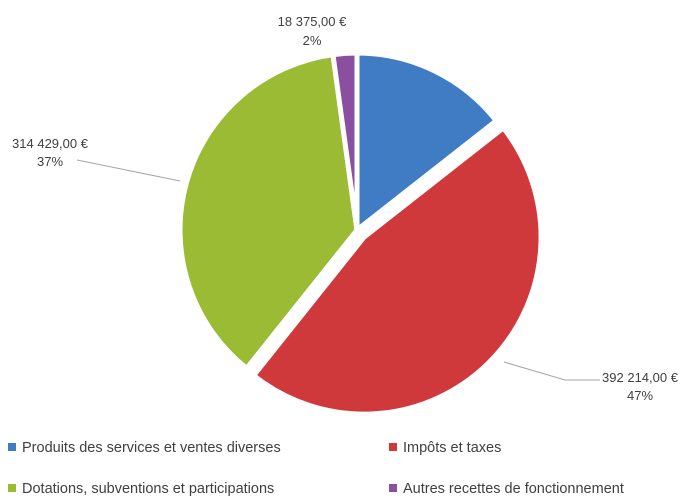  I want to click on legend-label-autres-recettes-de-fonctionnement: Autres recettes de fonctionnement, so click(513, 489).